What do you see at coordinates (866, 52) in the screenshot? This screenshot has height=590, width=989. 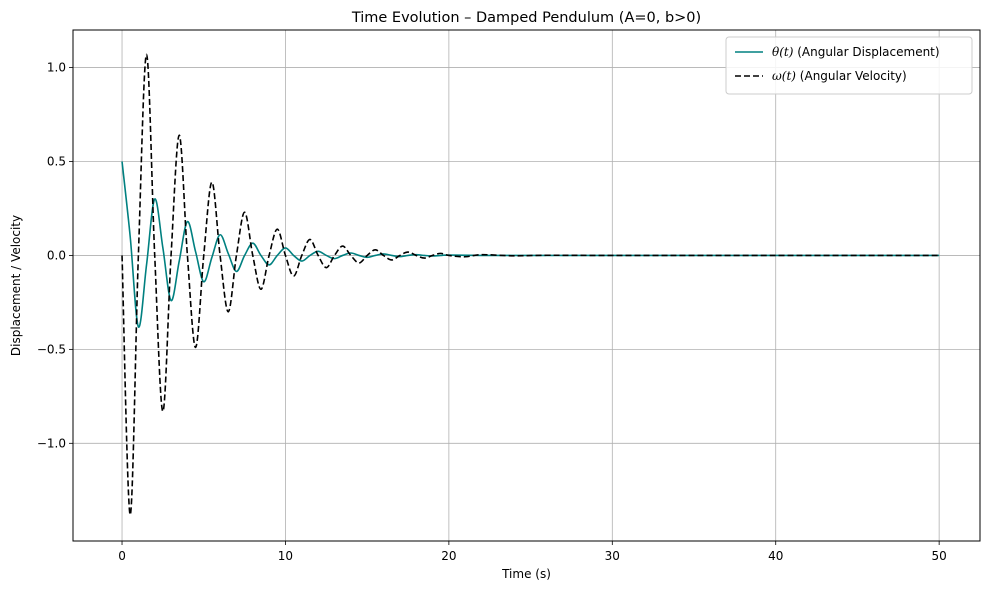 I see `legend-text: (Angular Displacement)` at bounding box center [866, 52].